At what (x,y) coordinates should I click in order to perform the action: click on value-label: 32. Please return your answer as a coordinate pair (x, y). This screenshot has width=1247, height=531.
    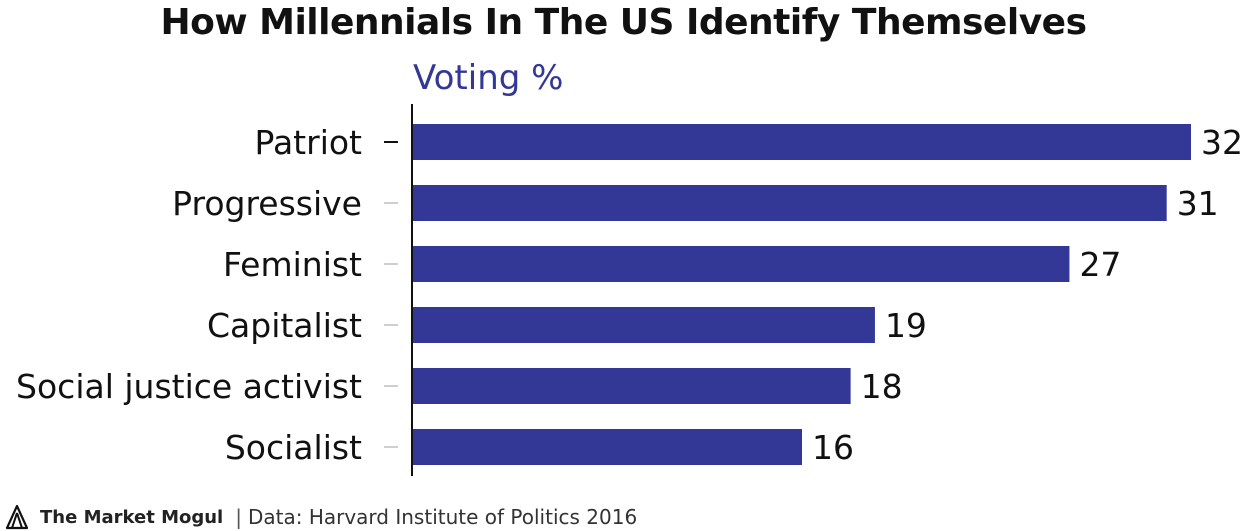
    Looking at the image, I should click on (1222, 142).